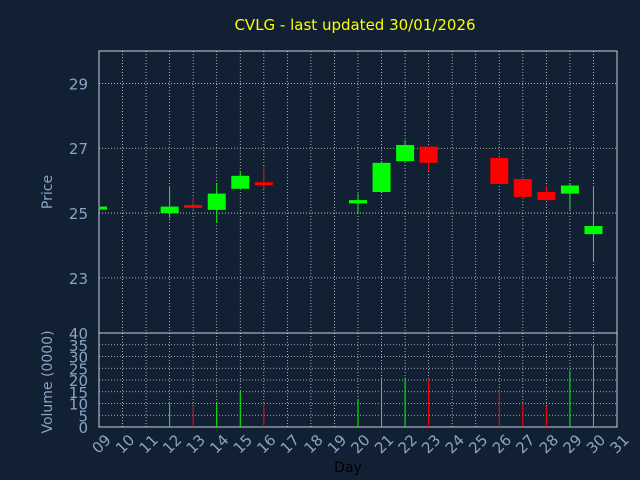  What do you see at coordinates (78, 214) in the screenshot?
I see `price-tick-label: 25` at bounding box center [78, 214].